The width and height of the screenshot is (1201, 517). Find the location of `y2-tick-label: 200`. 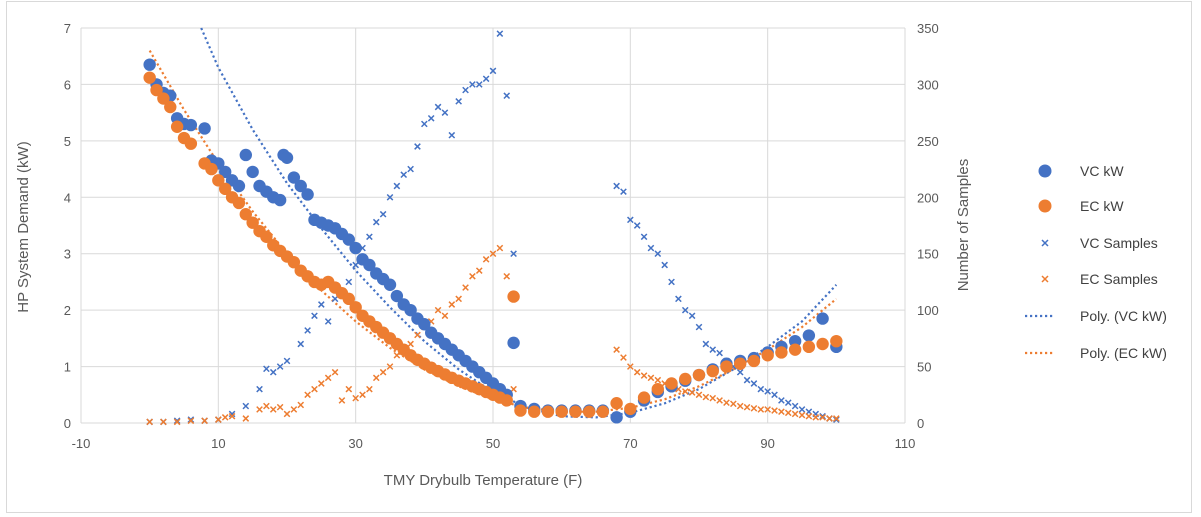

y2-tick-label: 200 is located at coordinates (928, 197).